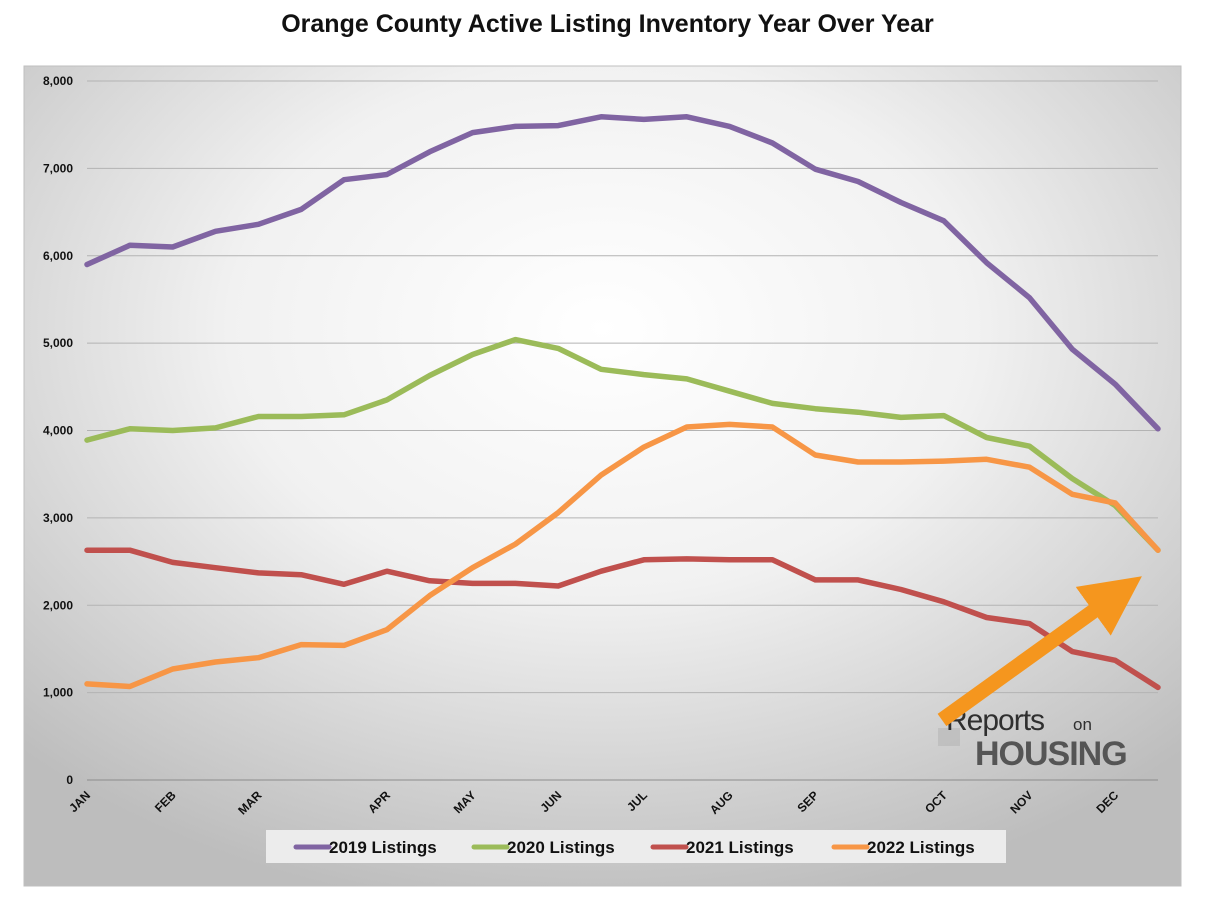 The image size is (1225, 904). What do you see at coordinates (740, 847) in the screenshot?
I see `legend-label: 2021 Listings` at bounding box center [740, 847].